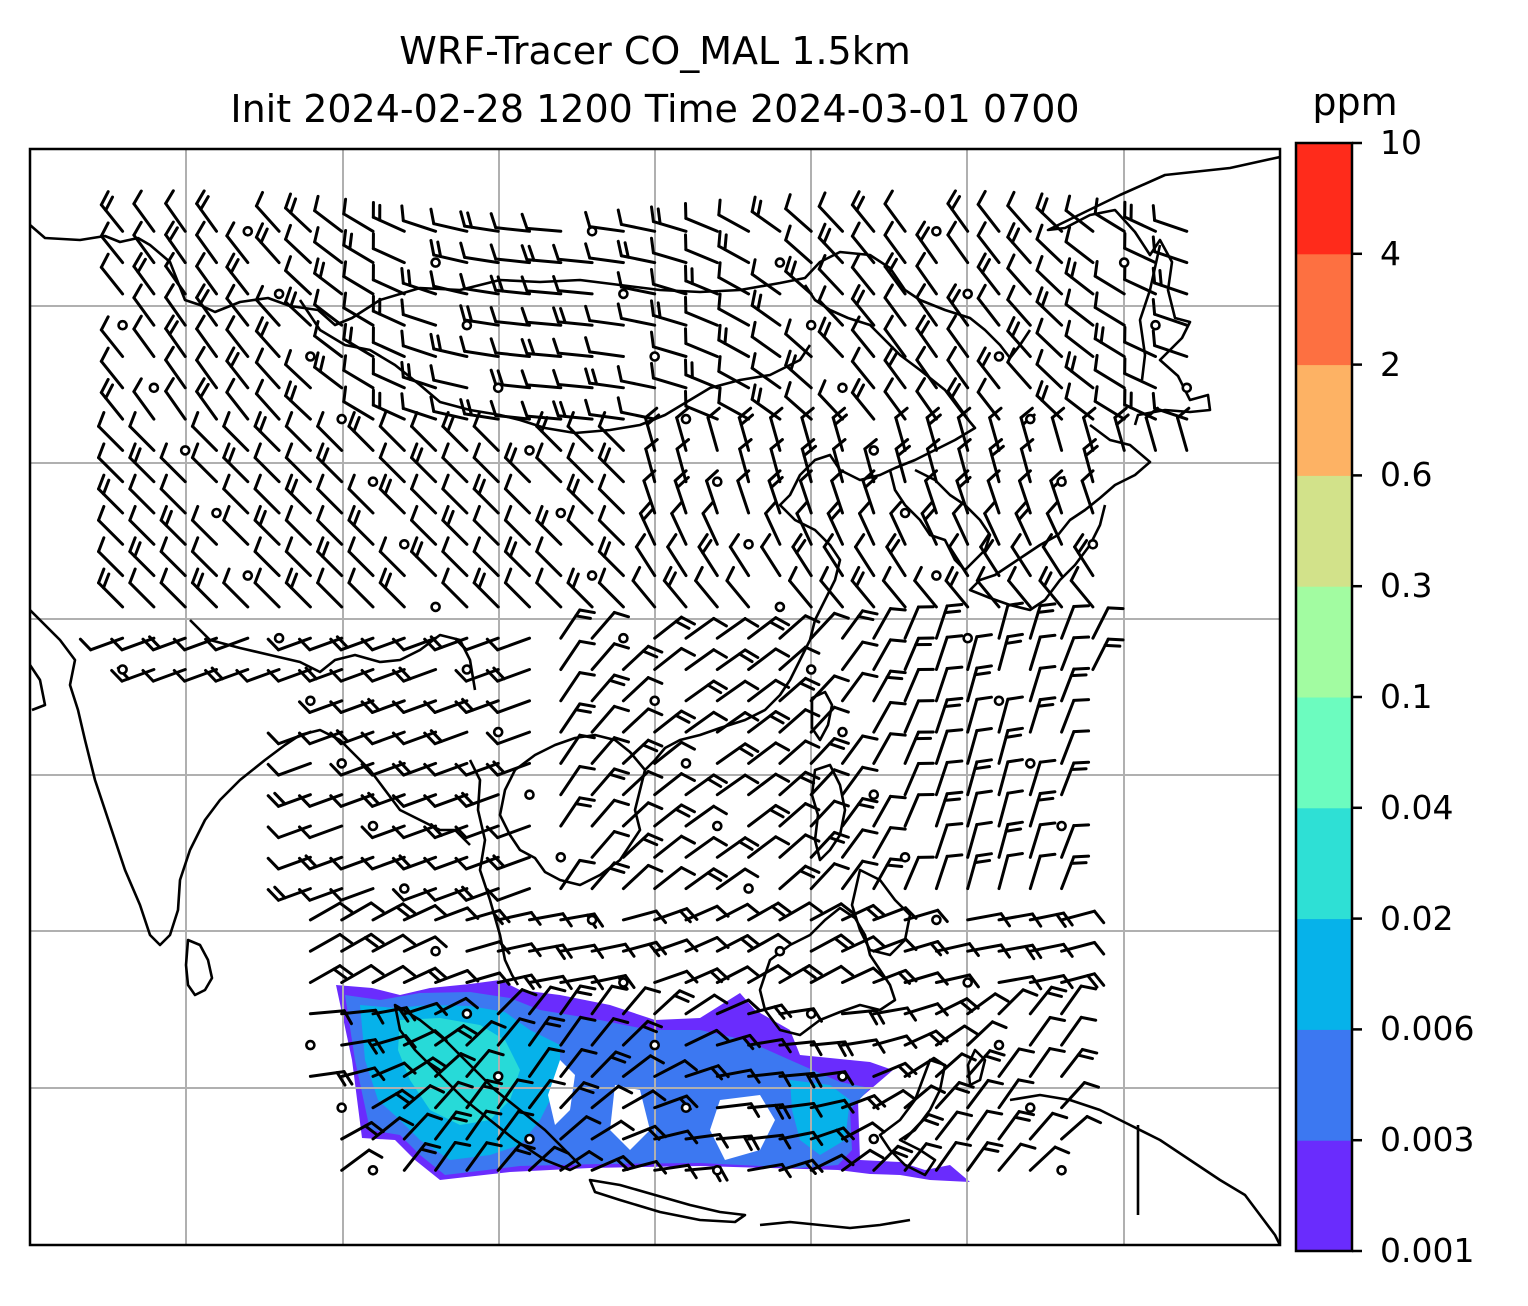 This screenshot has height=1306, width=1528. I want to click on coast-sumatra, so click(487, 1087).